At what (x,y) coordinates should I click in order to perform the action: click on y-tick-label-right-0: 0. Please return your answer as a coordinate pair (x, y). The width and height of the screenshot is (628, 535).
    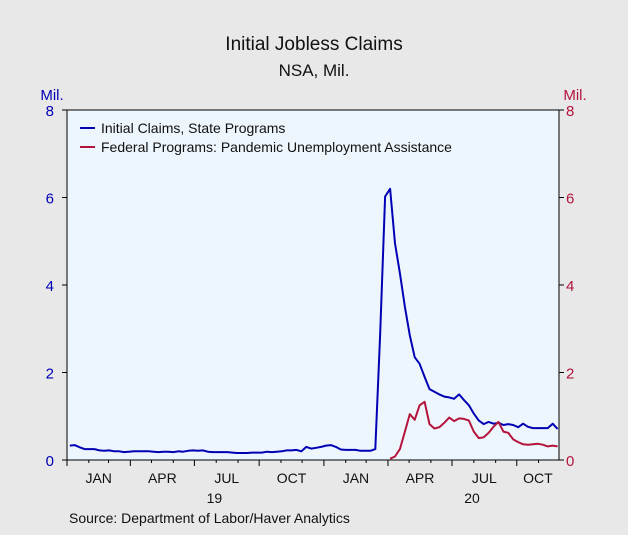
    Looking at the image, I should click on (570, 461).